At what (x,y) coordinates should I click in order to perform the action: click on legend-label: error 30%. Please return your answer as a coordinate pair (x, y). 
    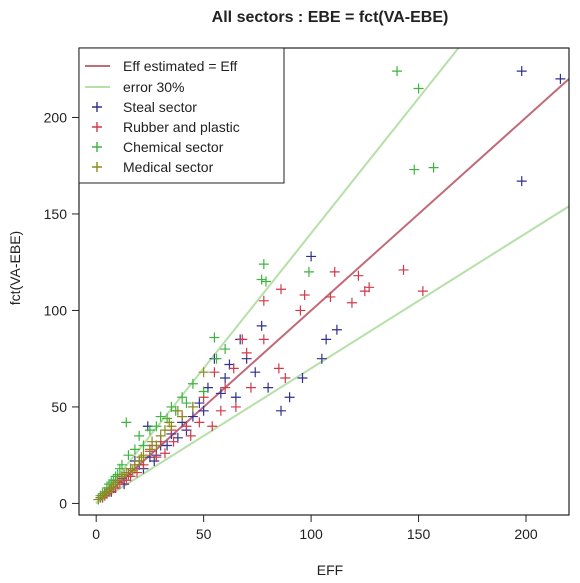
    Looking at the image, I should click on (153, 87).